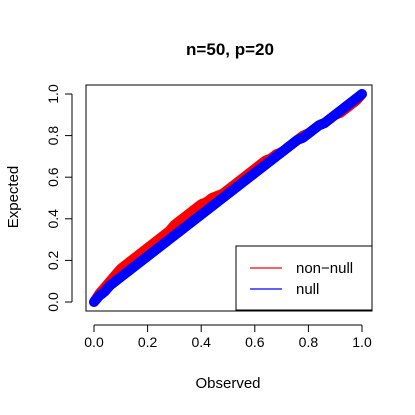  I want to click on legend-label: non−null, so click(324, 268).